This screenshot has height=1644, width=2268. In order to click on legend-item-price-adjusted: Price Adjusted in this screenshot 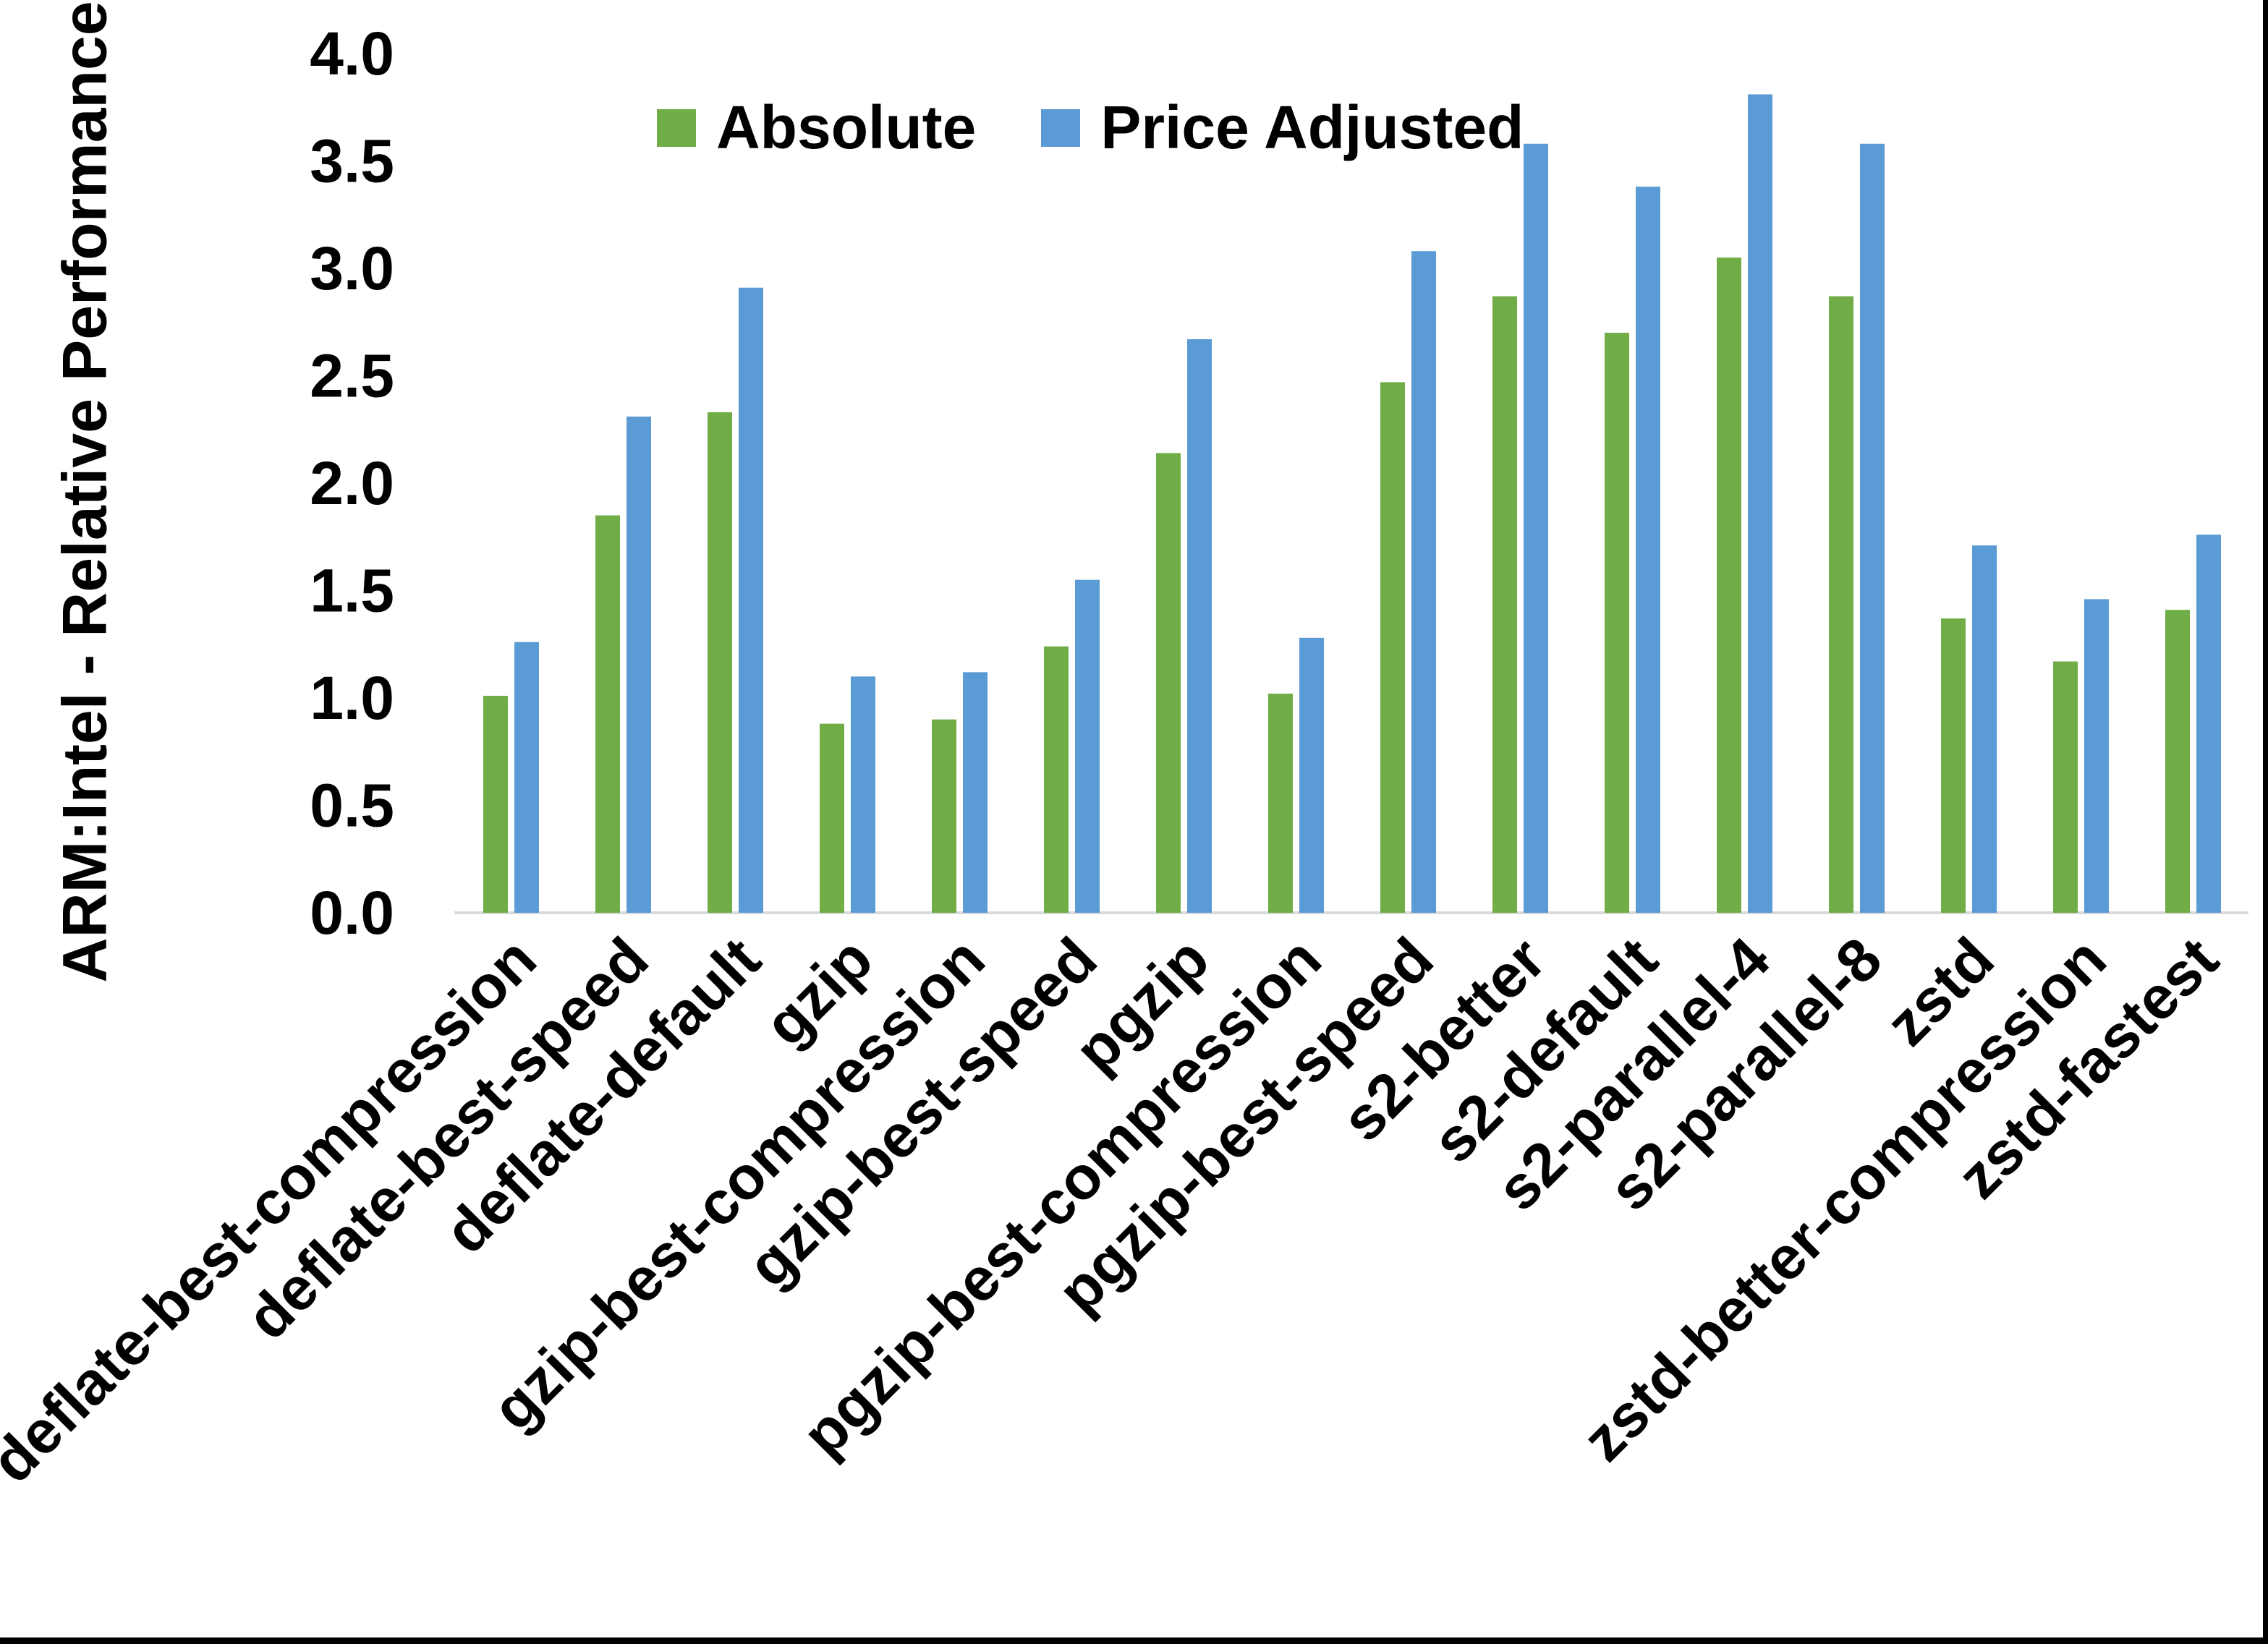, I will do `click(1282, 128)`.